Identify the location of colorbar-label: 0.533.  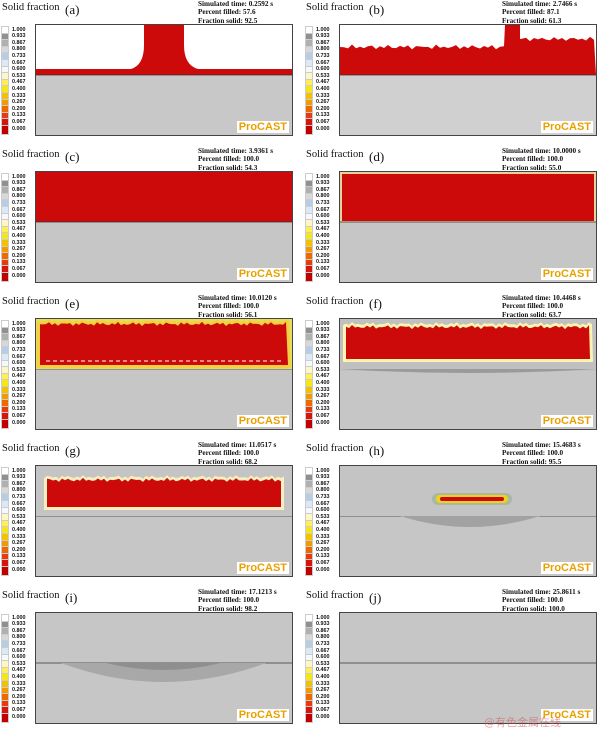
(19, 222).